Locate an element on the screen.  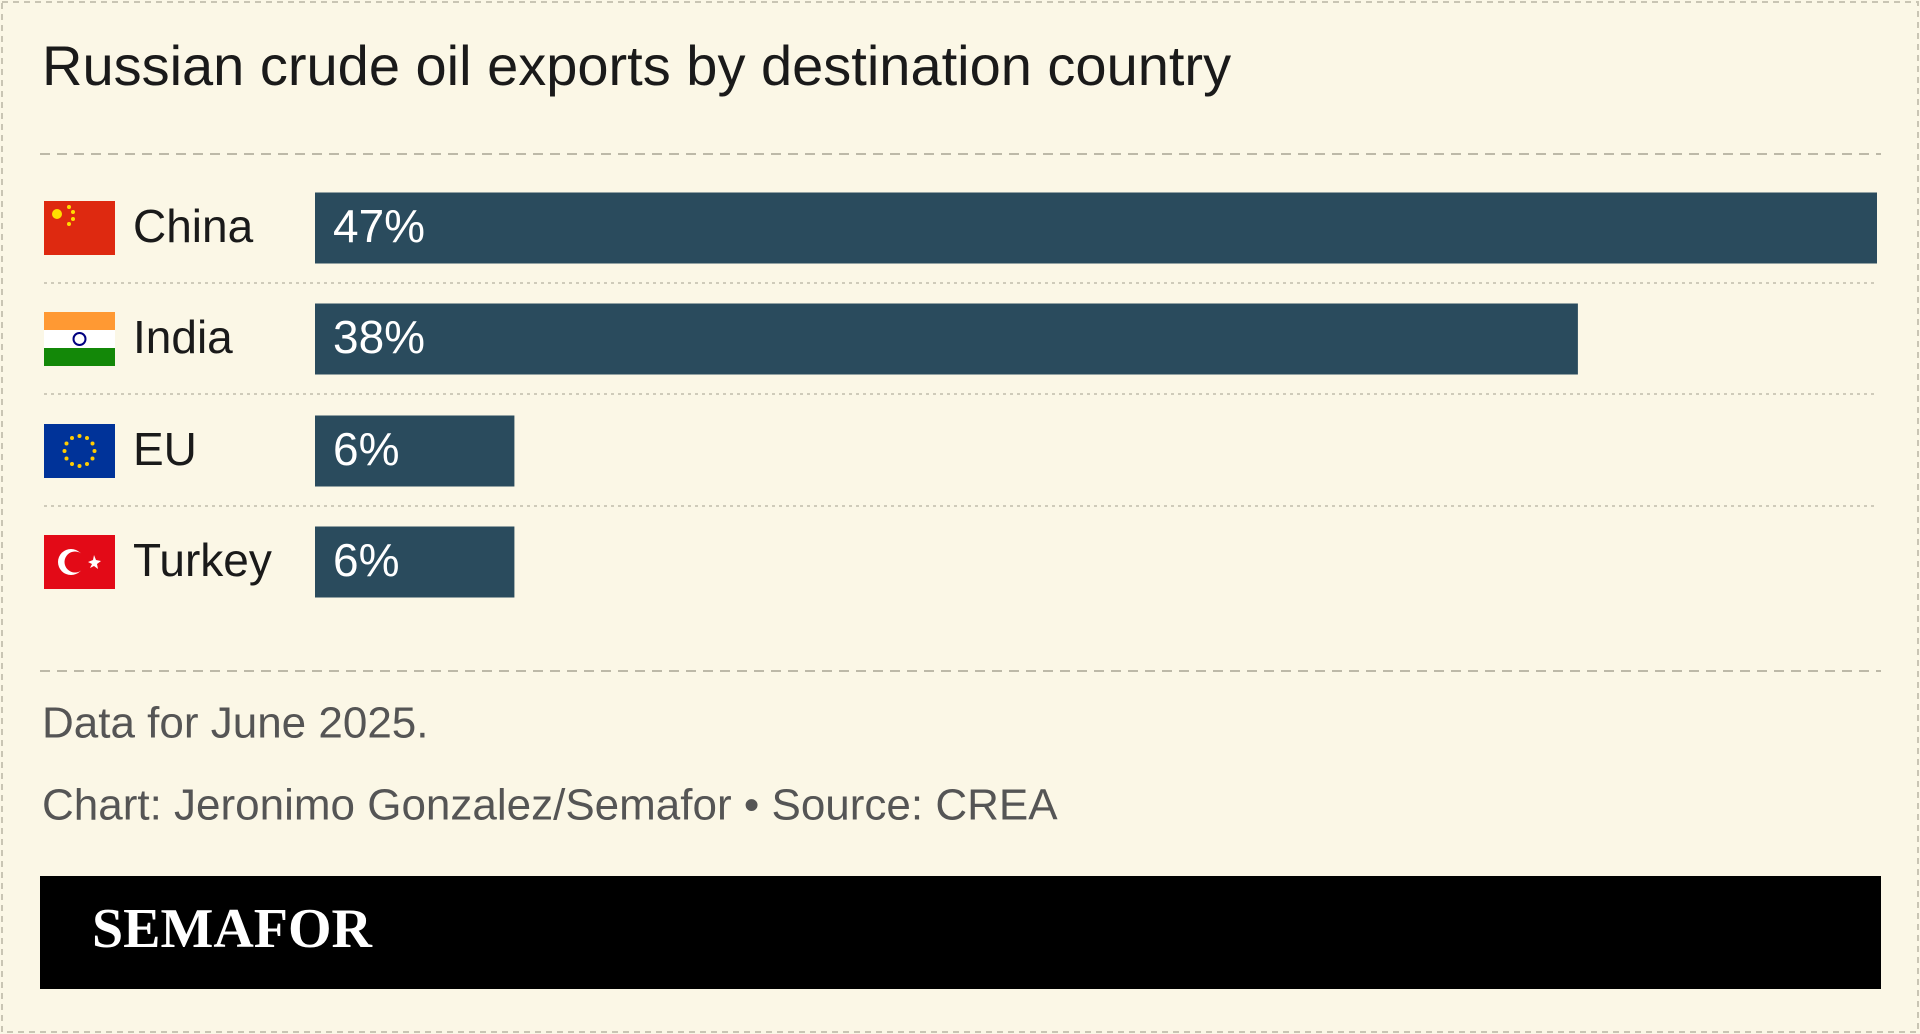
brand-bar is located at coordinates (960, 932).